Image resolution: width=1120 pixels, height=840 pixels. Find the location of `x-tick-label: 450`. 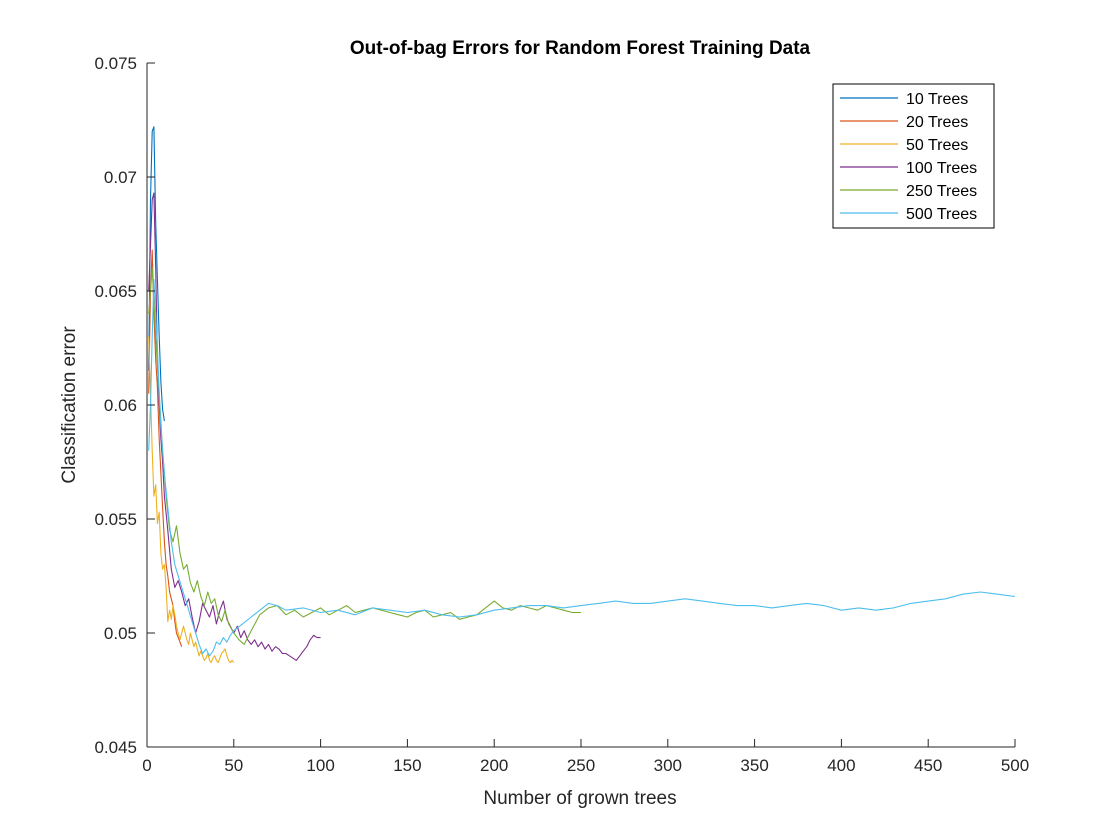

x-tick-label: 450 is located at coordinates (928, 765).